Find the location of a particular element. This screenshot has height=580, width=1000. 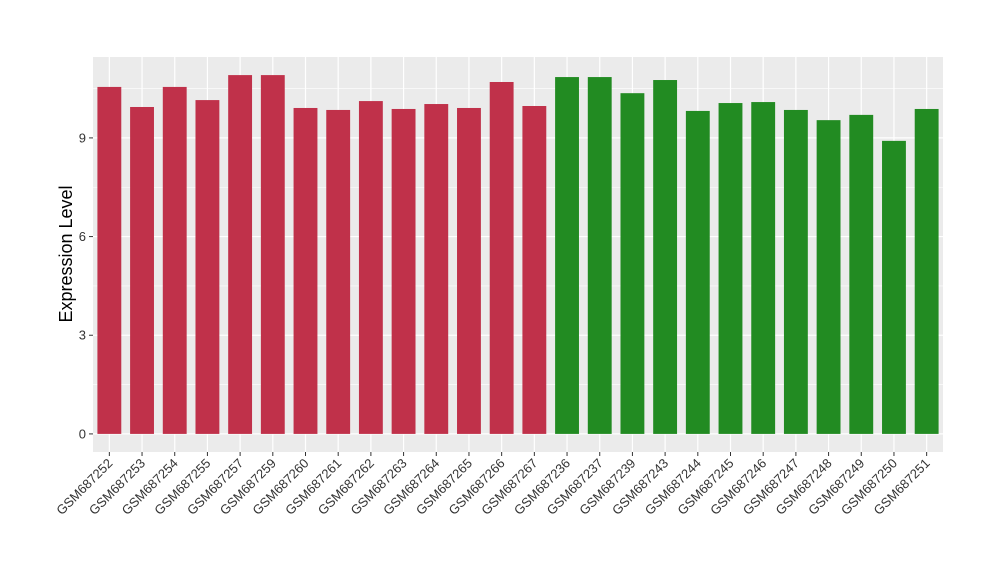

y-tick-label: 0 is located at coordinates (82, 433).